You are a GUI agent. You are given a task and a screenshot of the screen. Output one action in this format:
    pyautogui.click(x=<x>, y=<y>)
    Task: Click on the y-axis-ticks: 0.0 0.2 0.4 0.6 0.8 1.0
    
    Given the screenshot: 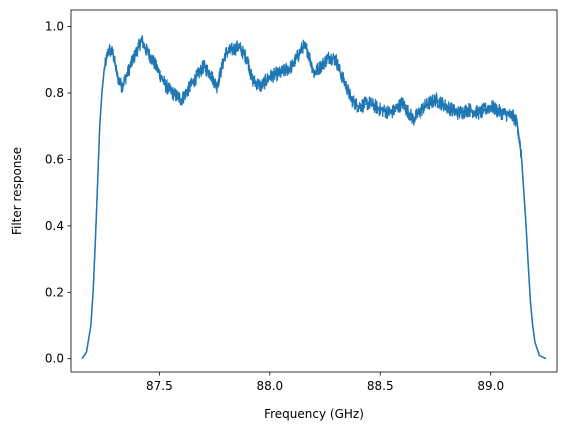 What is the action you would take?
    pyautogui.click(x=58, y=193)
    